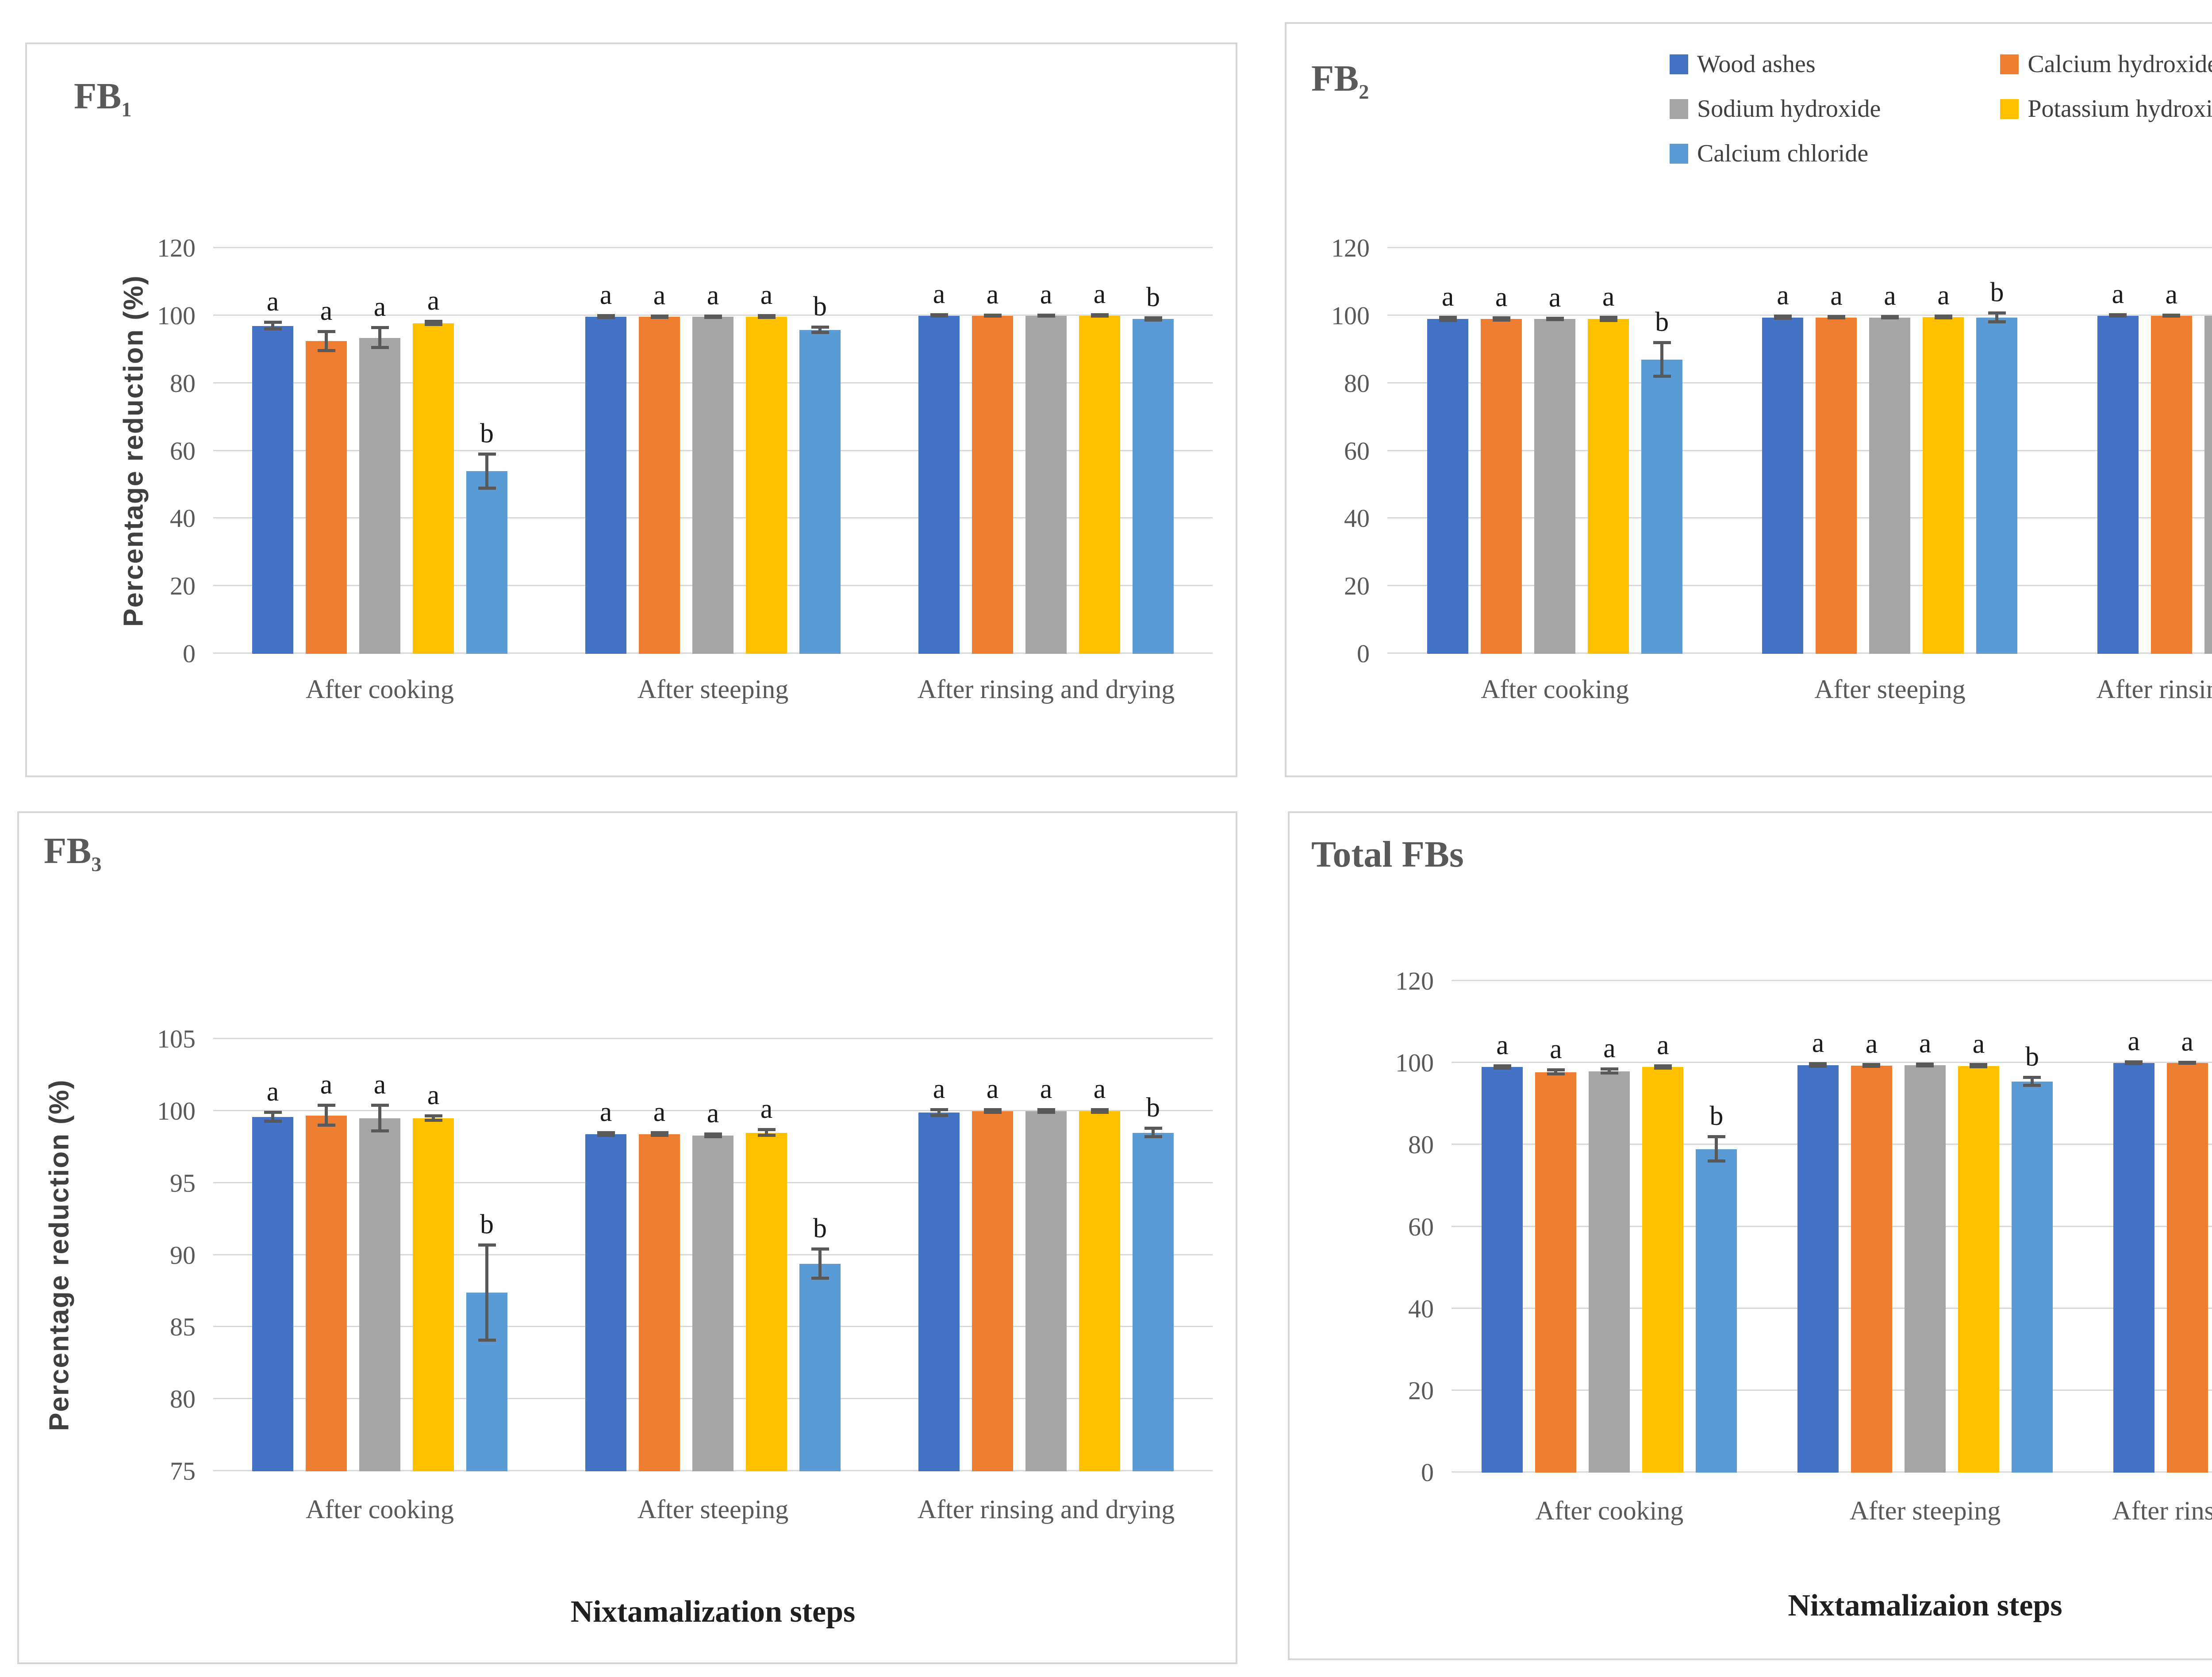  I want to click on y-tick-label: 20, so click(183, 587).